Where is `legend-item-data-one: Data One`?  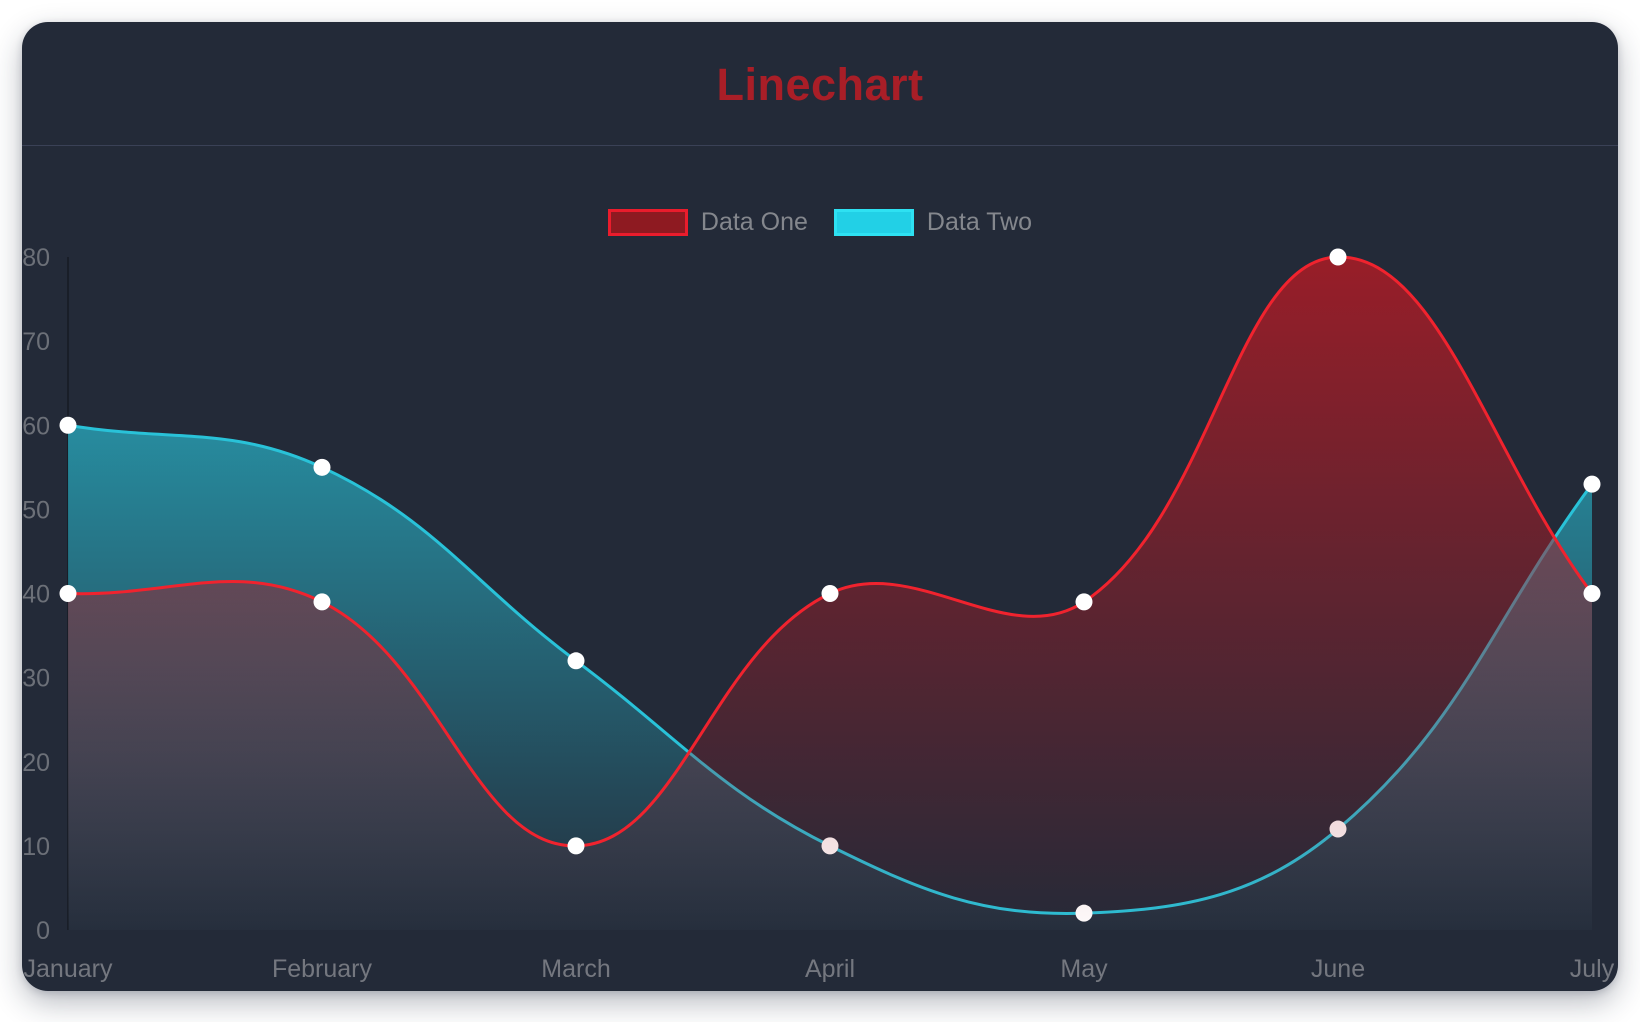 legend-item-data-one: Data One is located at coordinates (707, 222).